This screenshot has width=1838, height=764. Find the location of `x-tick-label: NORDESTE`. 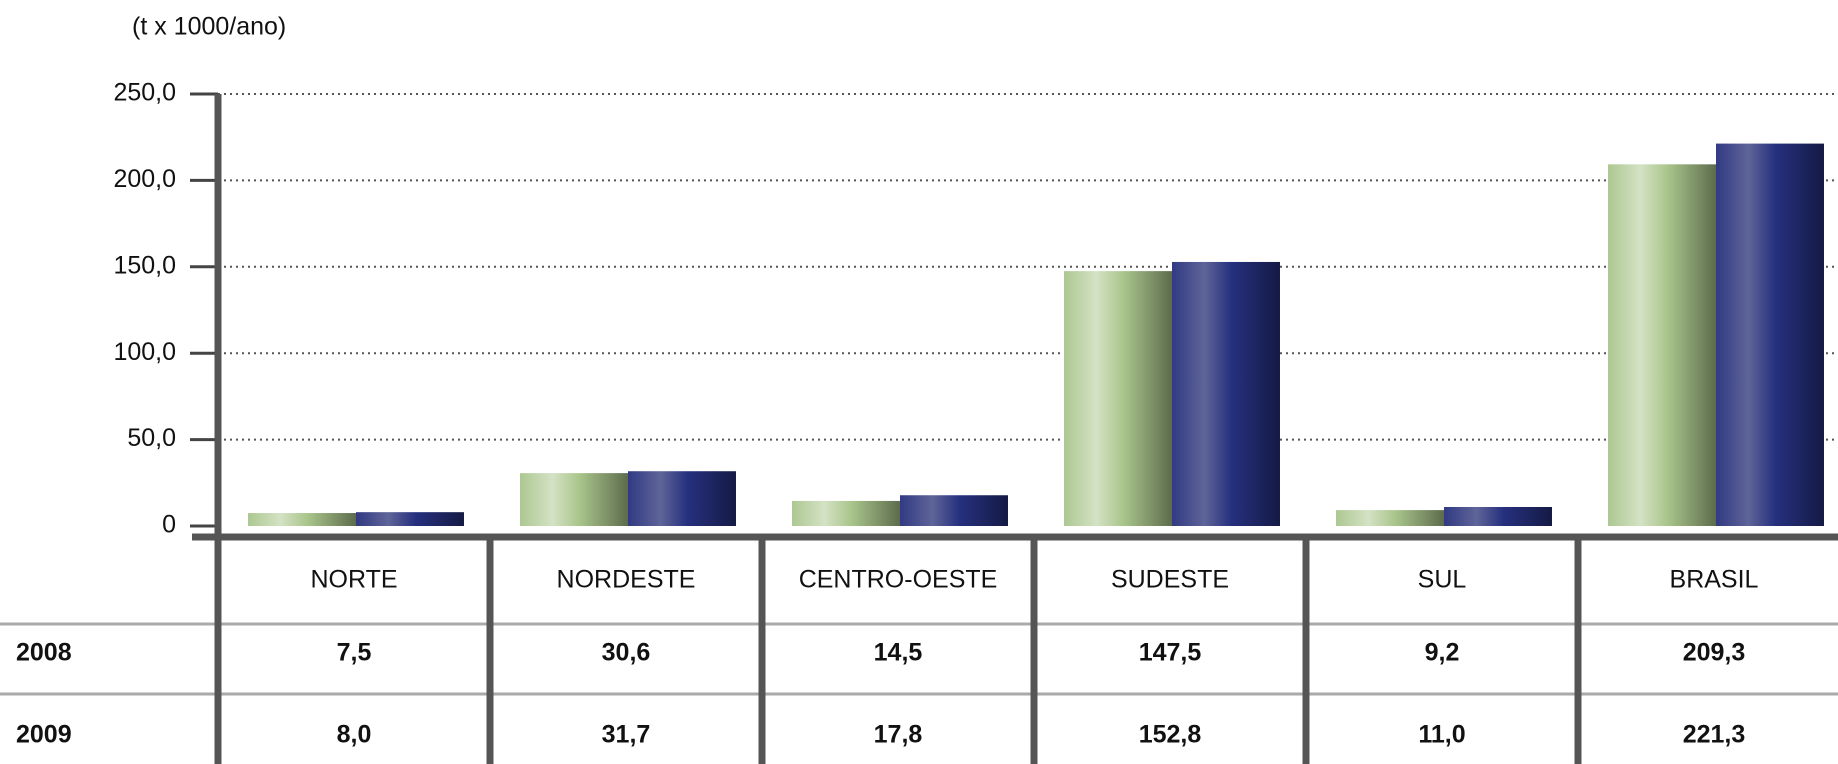

x-tick-label: NORDESTE is located at coordinates (626, 580).